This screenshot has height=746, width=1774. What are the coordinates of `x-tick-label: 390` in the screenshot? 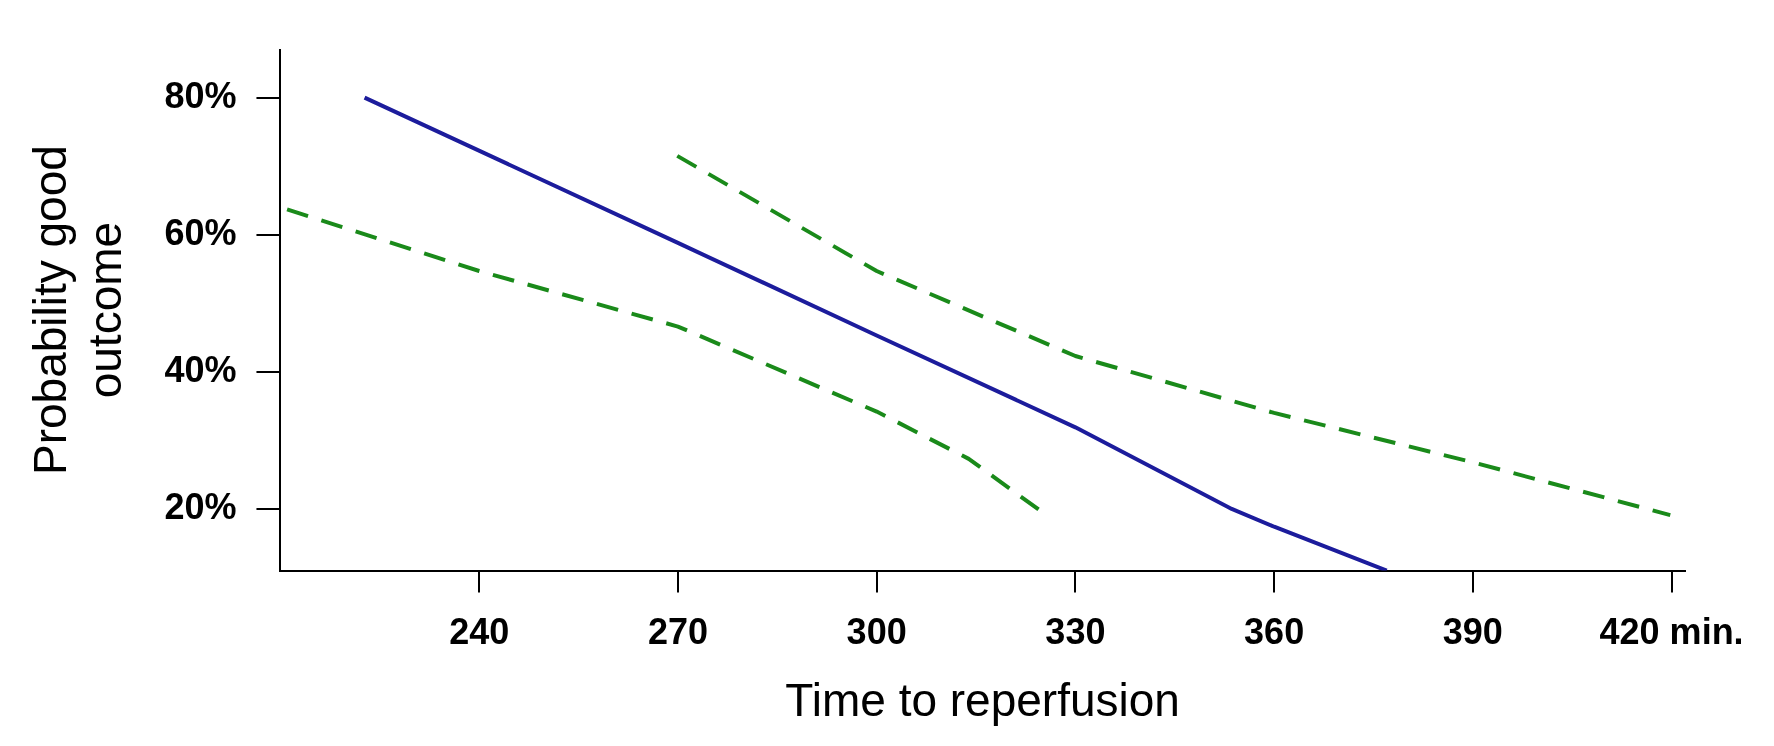 It's located at (1472, 632).